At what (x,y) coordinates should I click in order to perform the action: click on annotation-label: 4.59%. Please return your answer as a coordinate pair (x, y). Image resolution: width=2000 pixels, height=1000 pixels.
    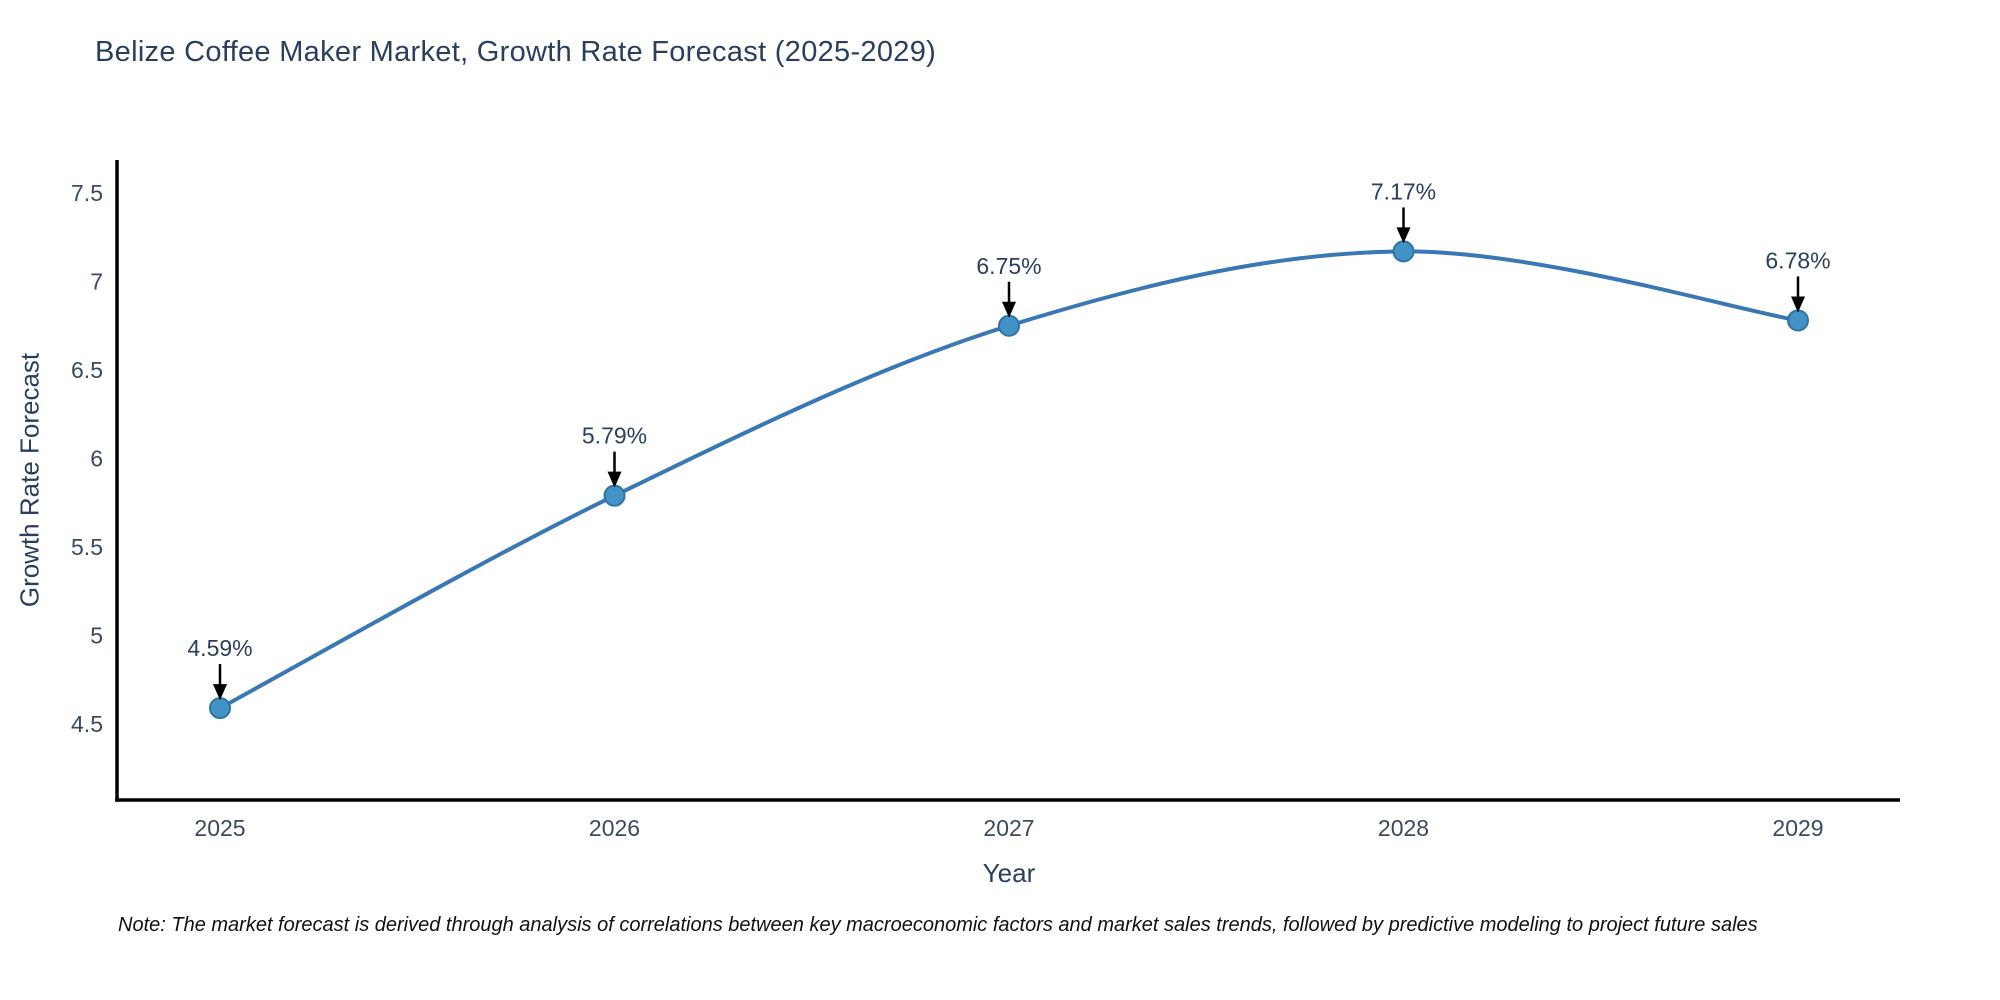
    Looking at the image, I should click on (219, 648).